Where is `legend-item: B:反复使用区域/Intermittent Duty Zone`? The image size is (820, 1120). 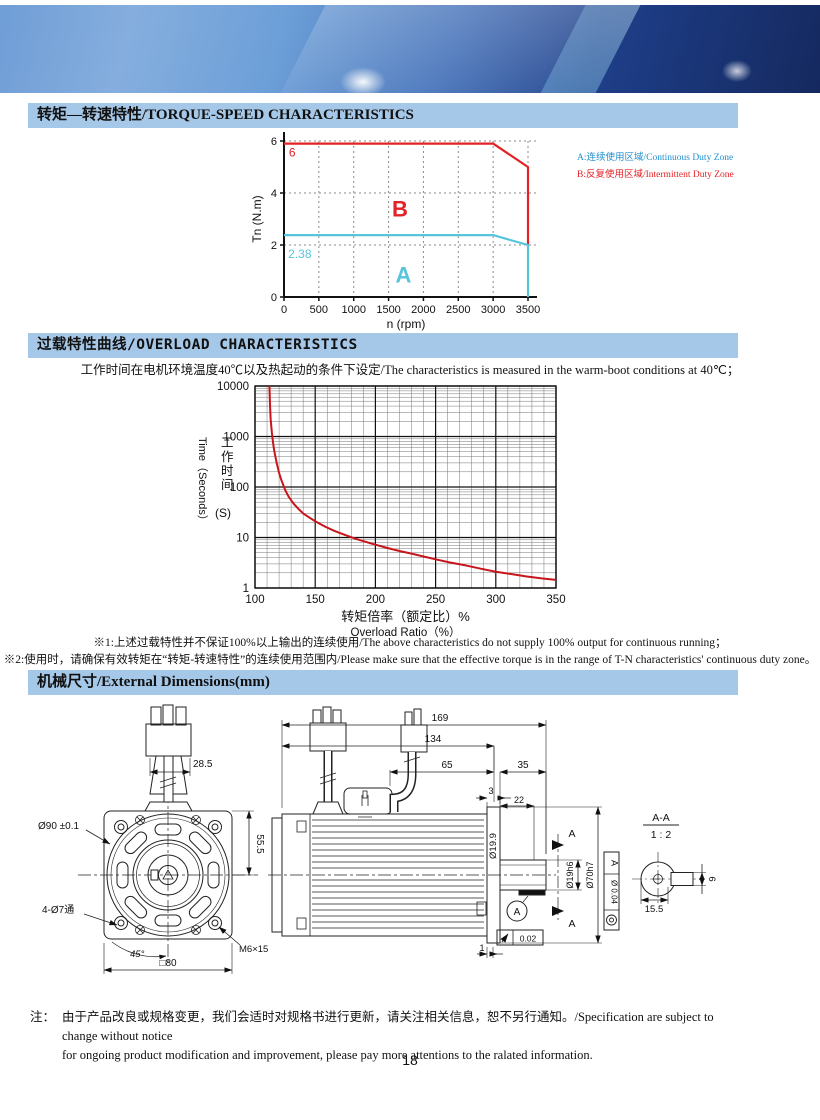
legend-item: B:反复使用区域/Intermittent Duty Zone is located at coordinates (655, 175).